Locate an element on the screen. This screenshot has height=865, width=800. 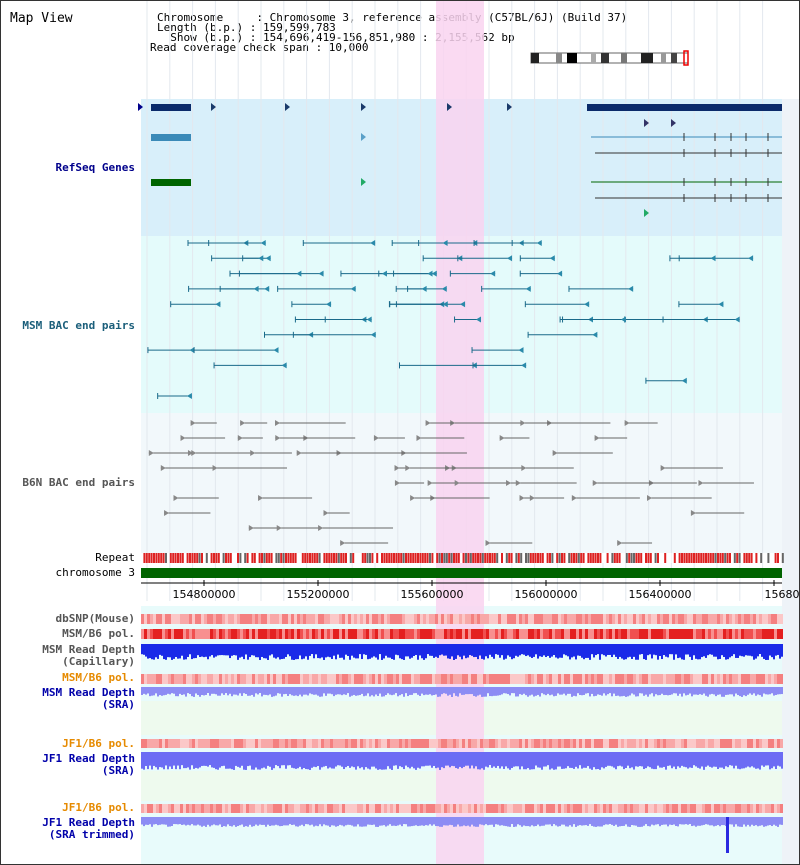
track-label-refseq: RefSeq Genes is located at coordinates (95, 167).